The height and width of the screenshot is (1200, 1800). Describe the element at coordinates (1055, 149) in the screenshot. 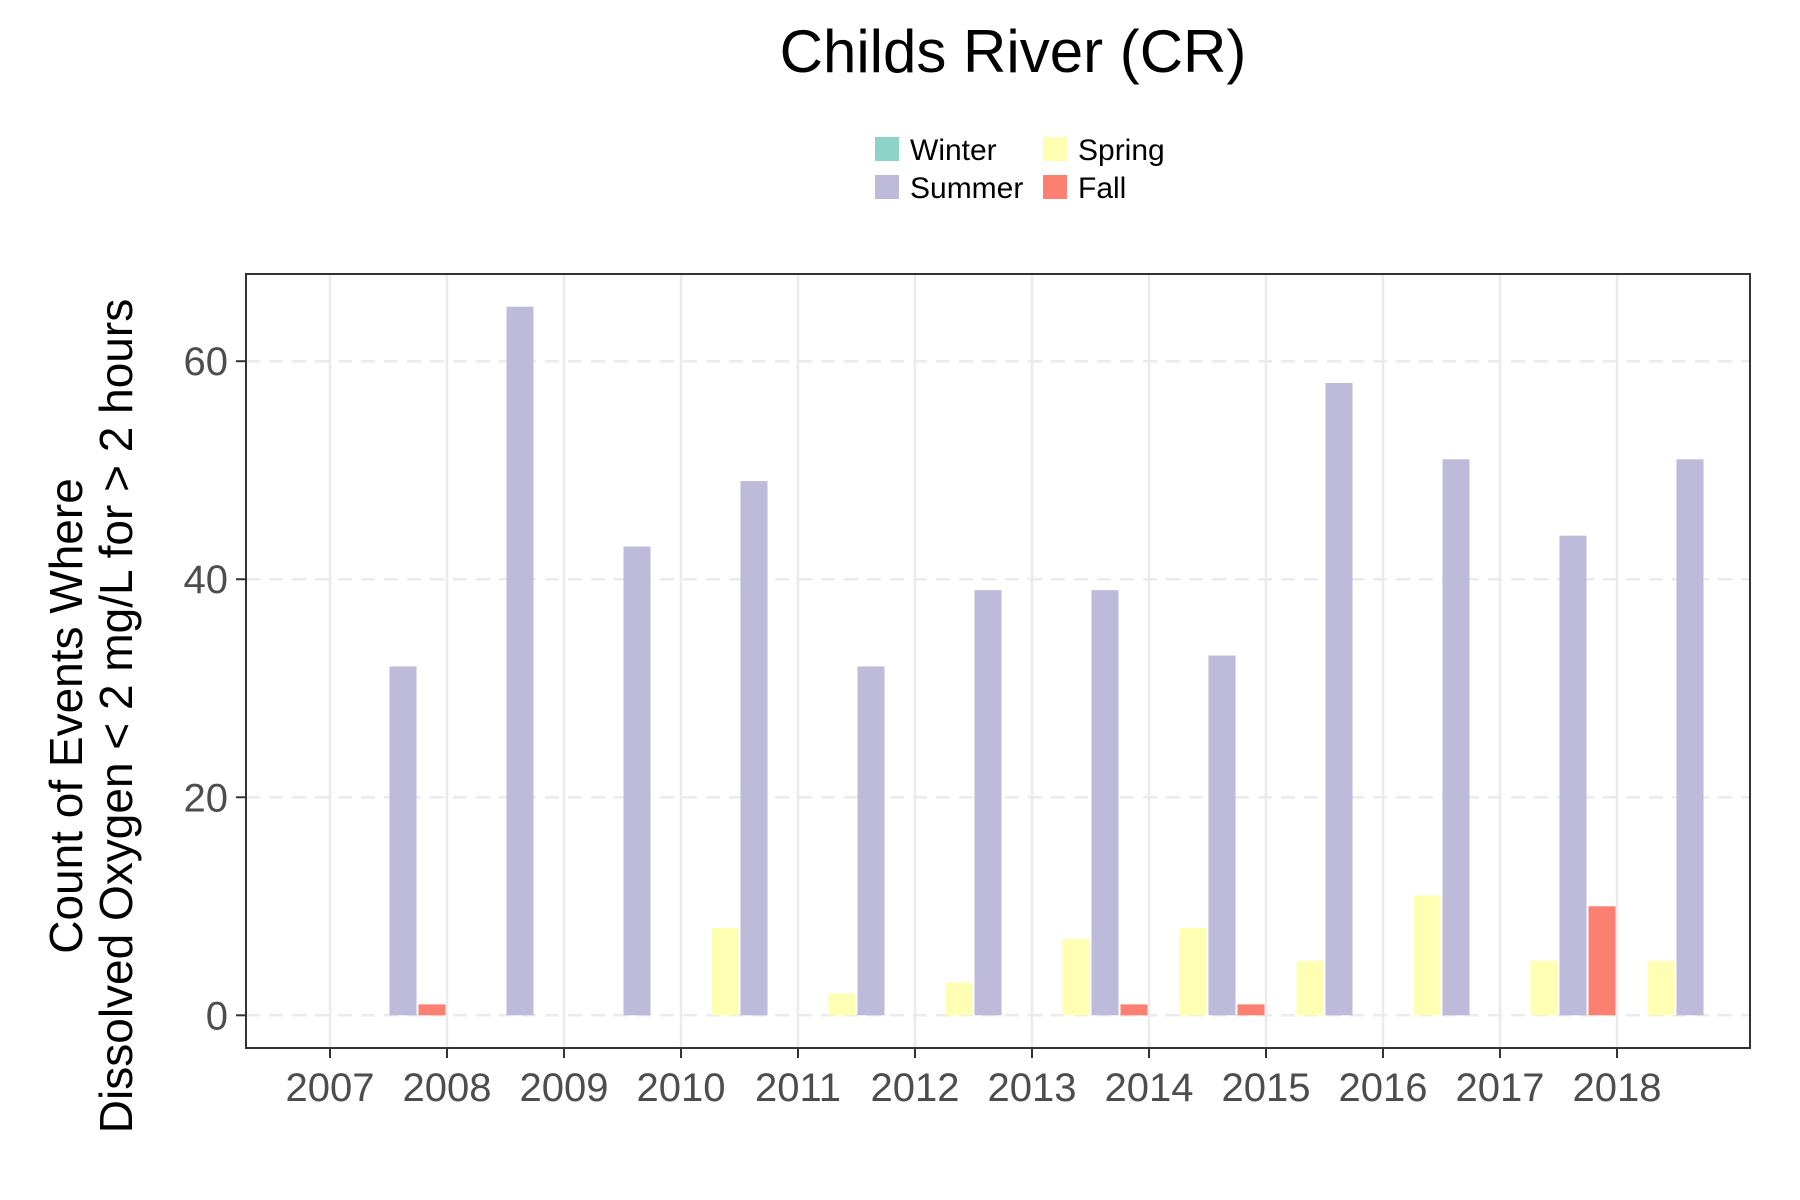

I see `legend-key-spring` at that location.